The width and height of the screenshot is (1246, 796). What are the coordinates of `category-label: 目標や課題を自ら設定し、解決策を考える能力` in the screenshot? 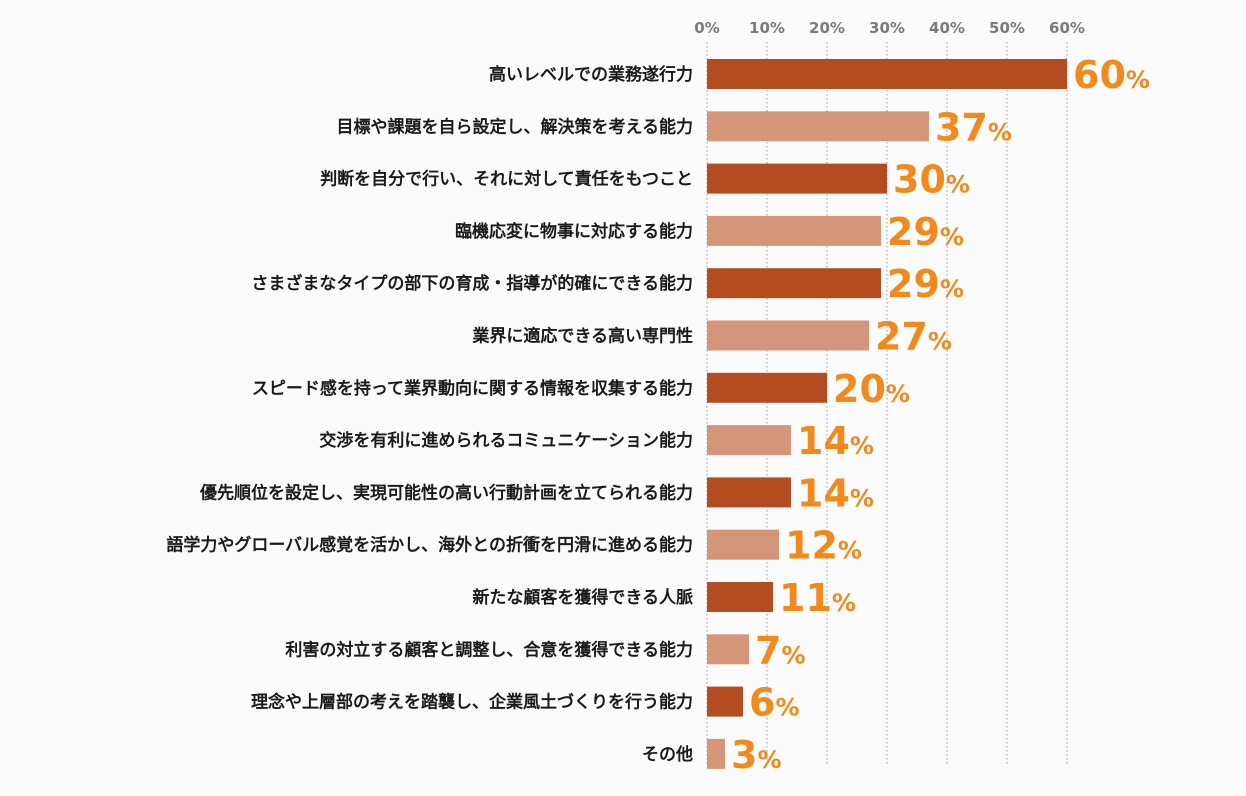 It's located at (515, 126).